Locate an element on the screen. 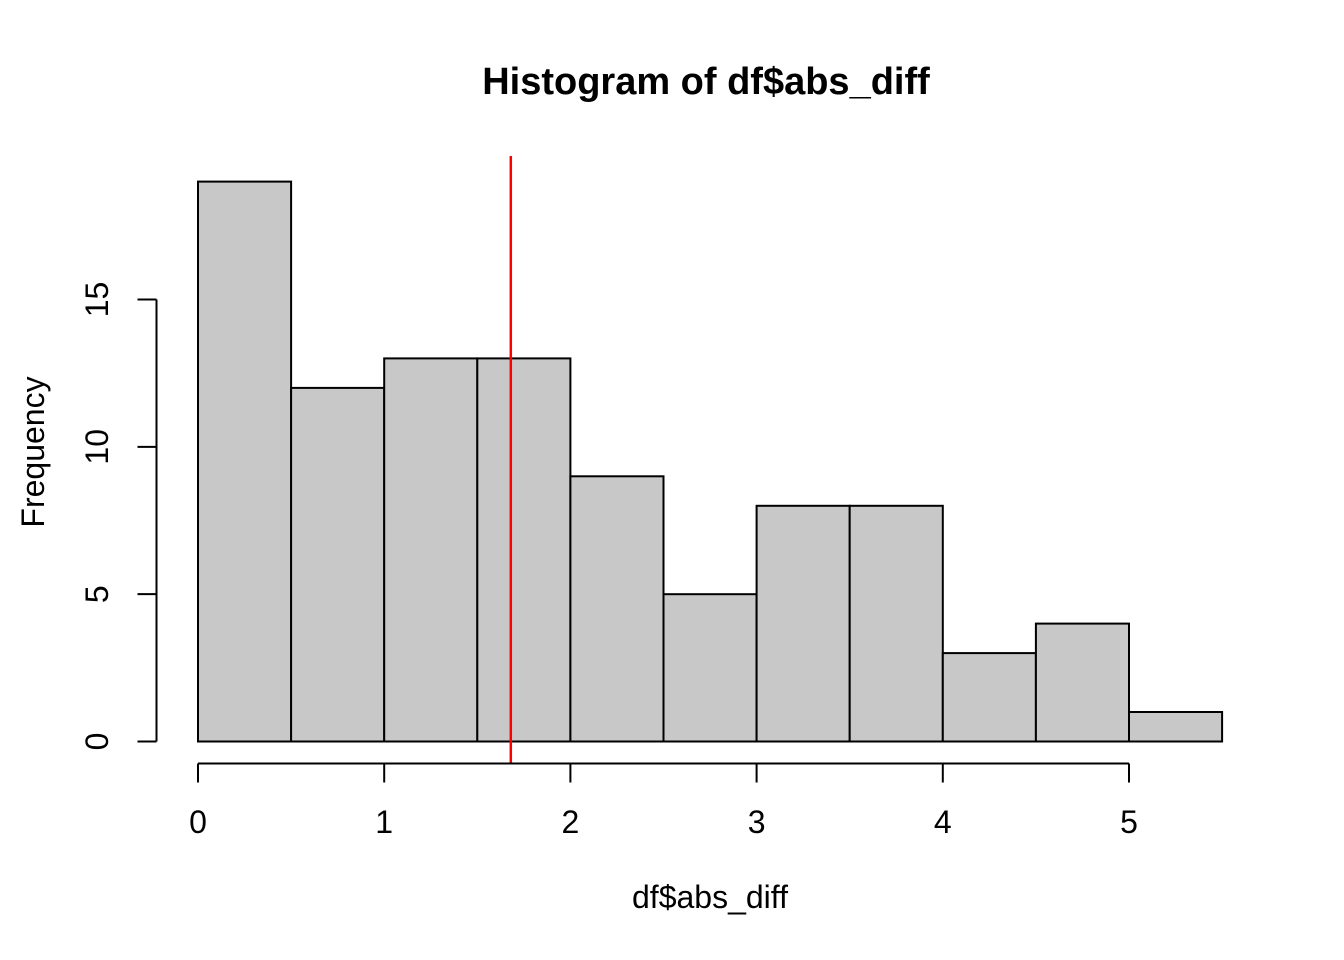  y-tick-label: 5 is located at coordinates (97, 594).